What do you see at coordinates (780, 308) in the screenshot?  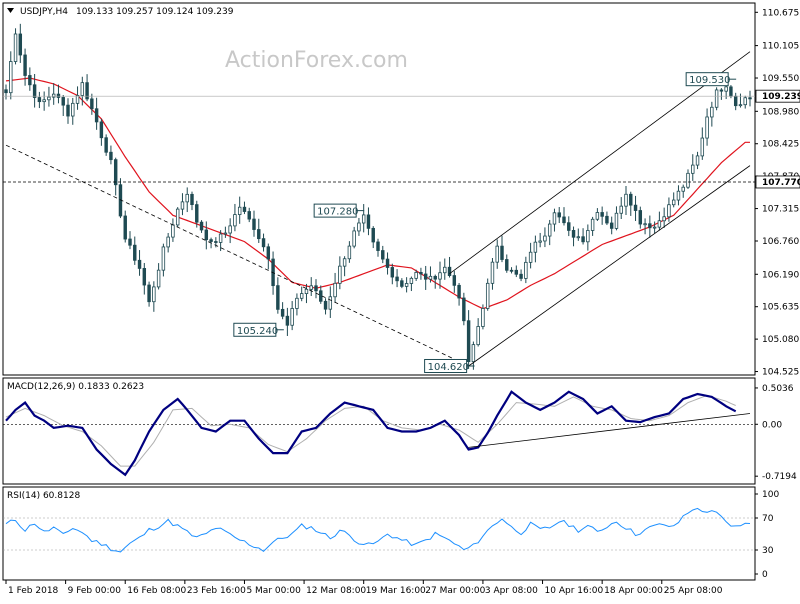 I see `price-tick-label: 105.635` at bounding box center [780, 308].